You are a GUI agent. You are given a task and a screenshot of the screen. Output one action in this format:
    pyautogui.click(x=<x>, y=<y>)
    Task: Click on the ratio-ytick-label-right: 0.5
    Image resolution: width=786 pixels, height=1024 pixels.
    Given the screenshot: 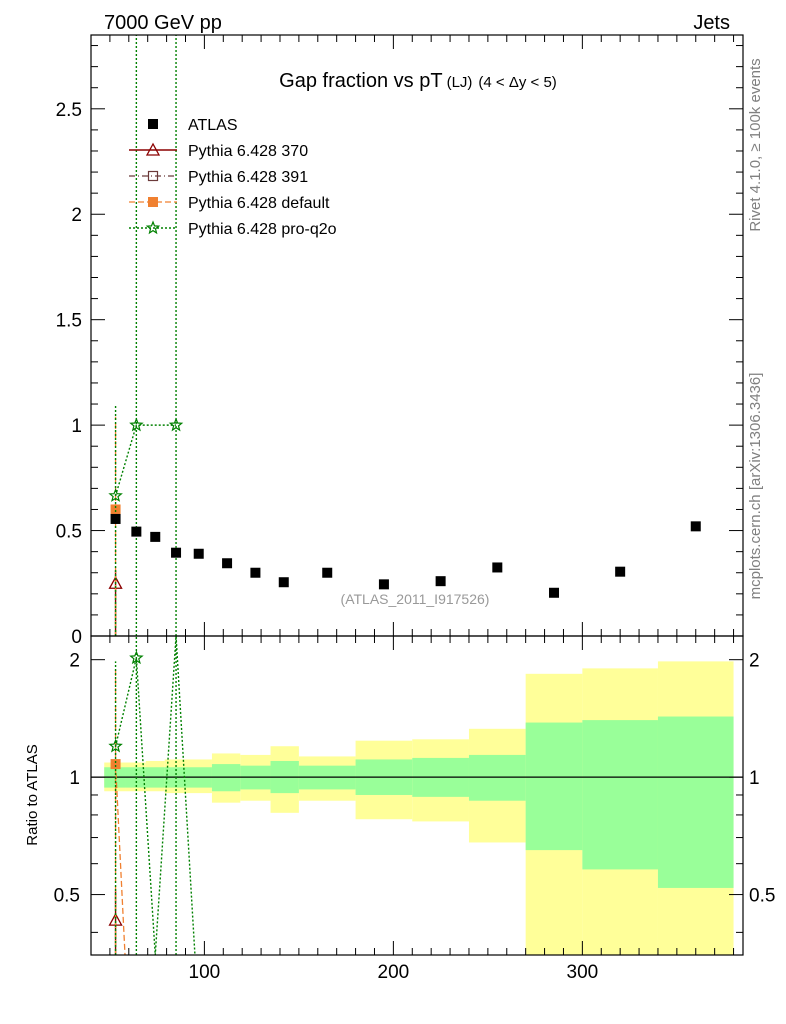 What is the action you would take?
    pyautogui.click(x=762, y=896)
    